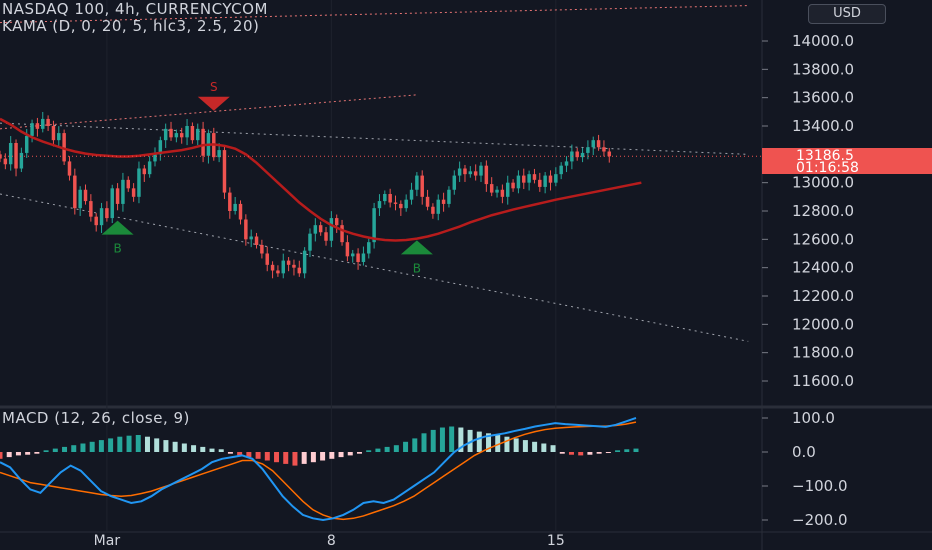 This screenshot has height=550, width=932. Describe the element at coordinates (823, 126) in the screenshot. I see `y-tick-label: 13400.0` at that location.